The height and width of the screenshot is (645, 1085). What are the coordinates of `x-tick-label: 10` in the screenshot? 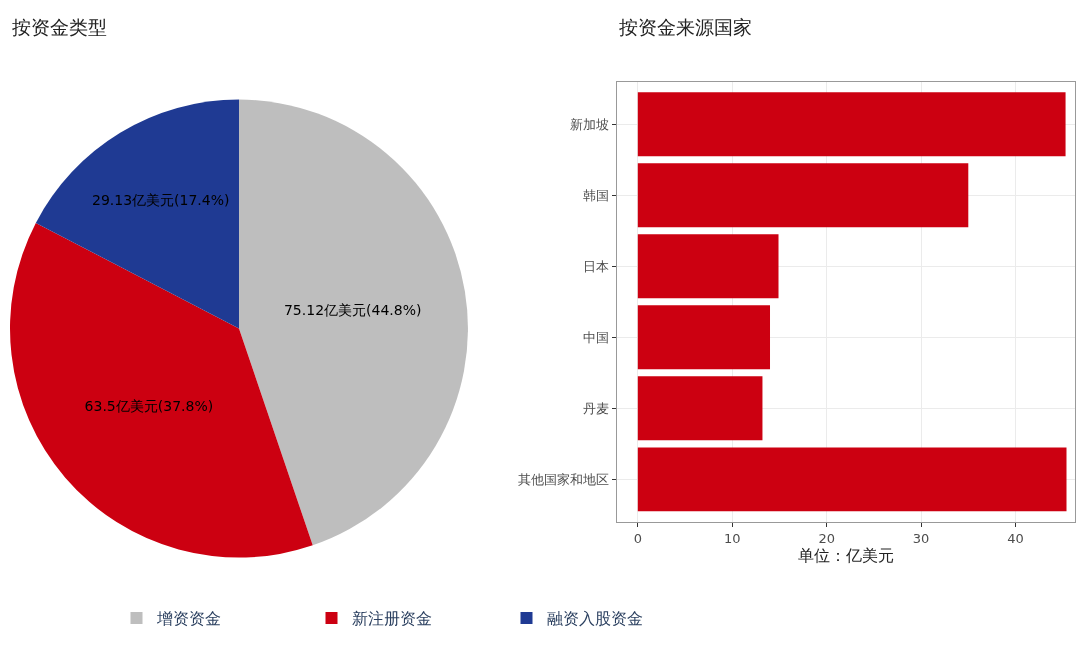 It's located at (732, 538).